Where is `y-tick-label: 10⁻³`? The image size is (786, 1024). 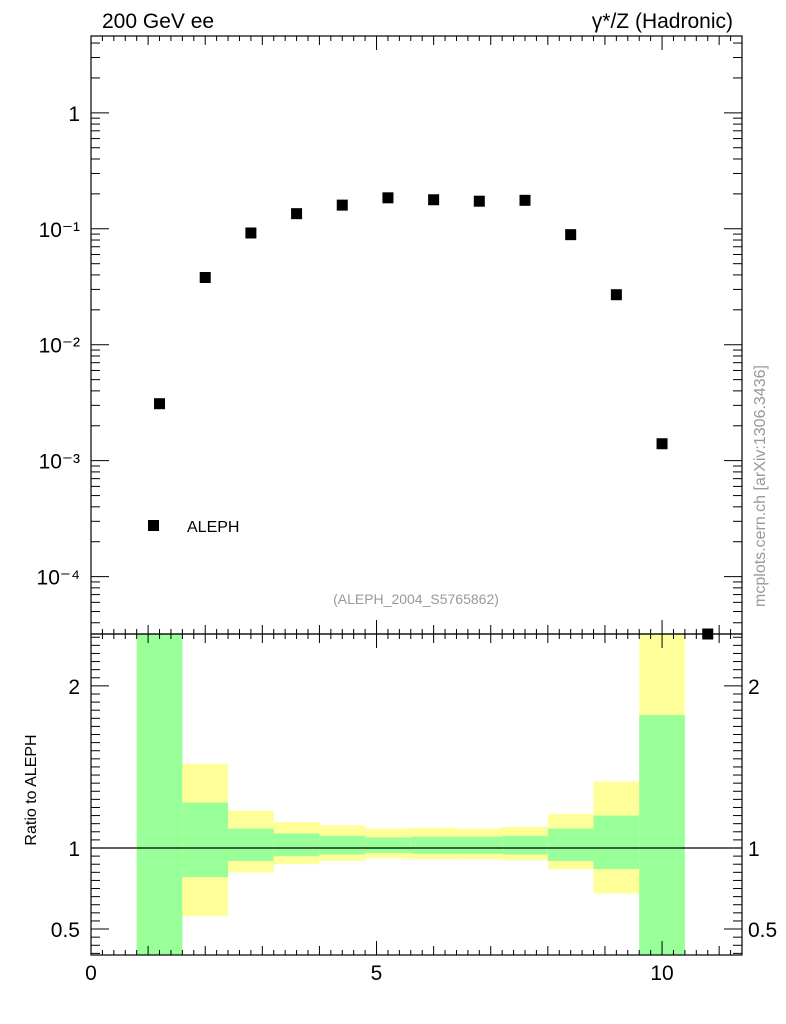
y-tick-label: 10⁻³ is located at coordinates (59, 462).